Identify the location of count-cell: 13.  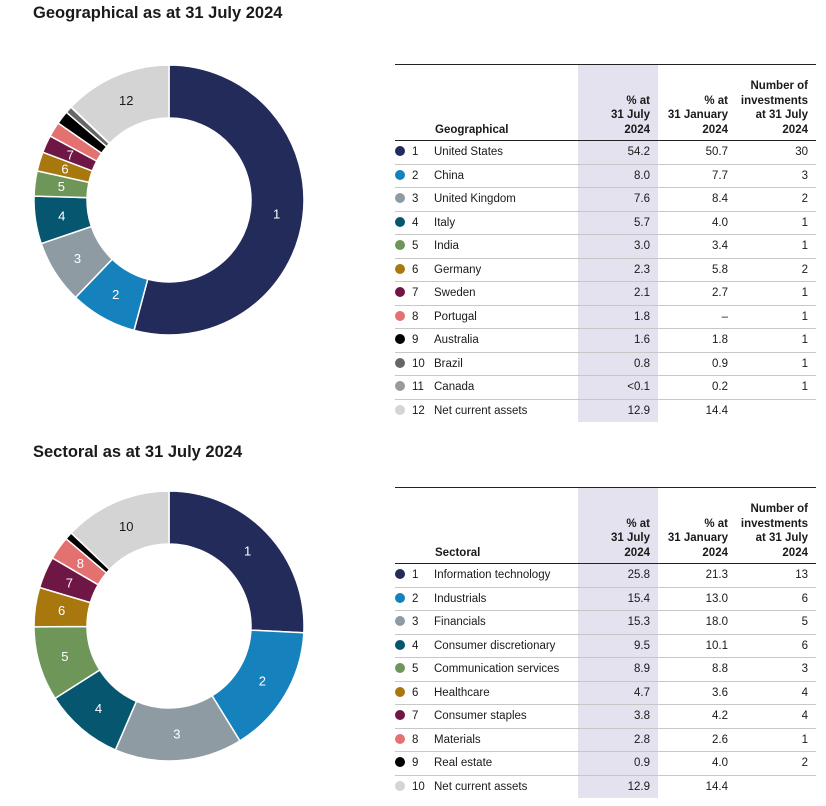
(776, 575).